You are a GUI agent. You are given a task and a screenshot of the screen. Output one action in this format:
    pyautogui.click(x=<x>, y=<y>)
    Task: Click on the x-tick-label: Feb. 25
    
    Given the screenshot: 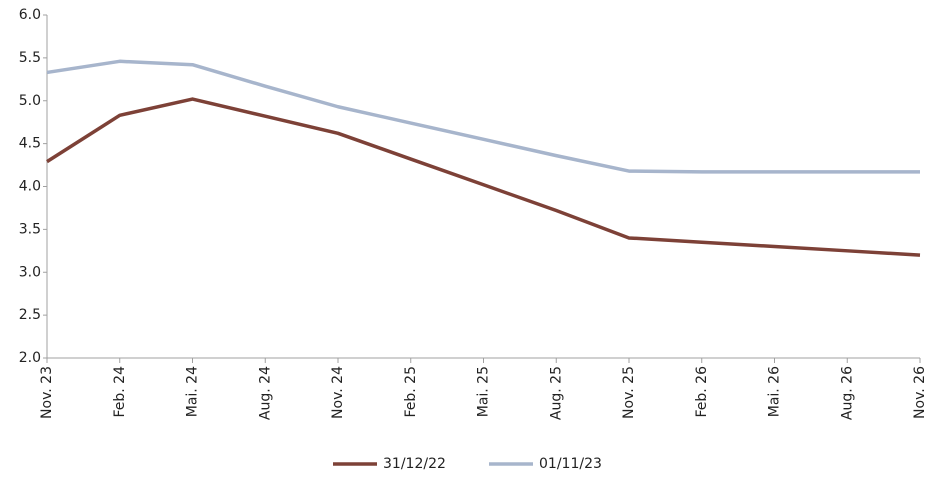 What is the action you would take?
    pyautogui.click(x=411, y=392)
    